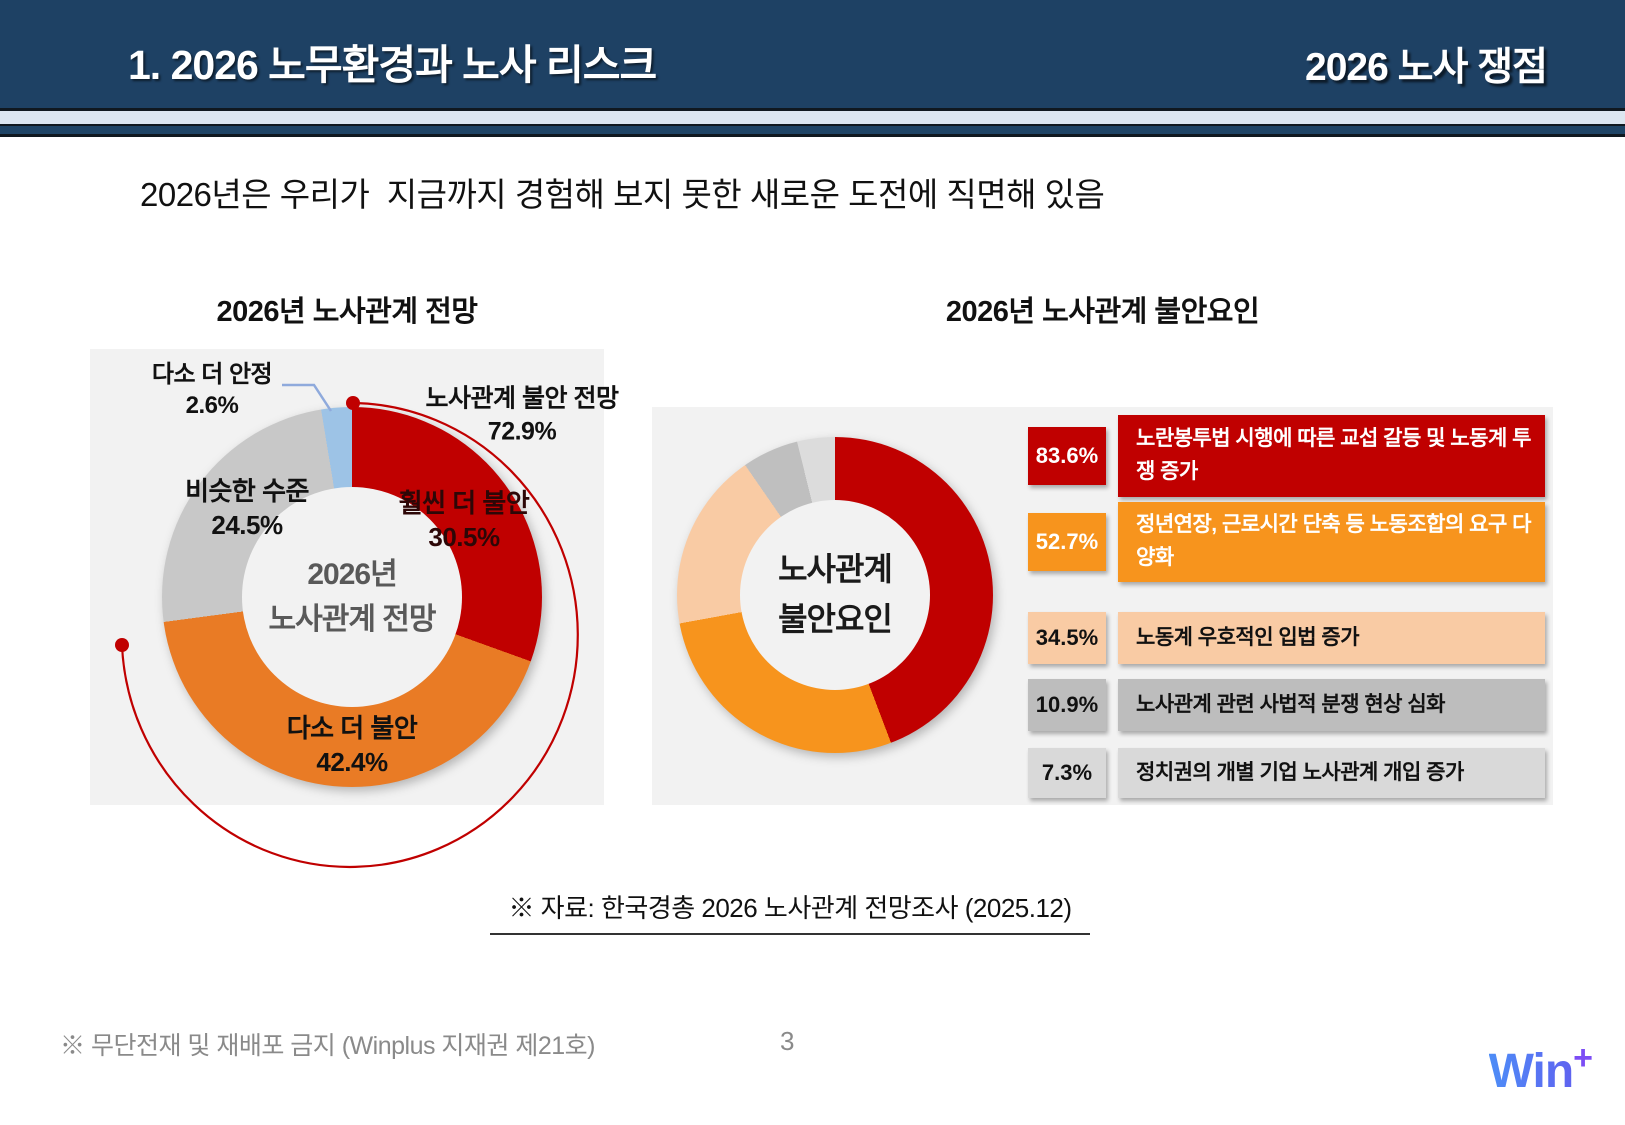 The height and width of the screenshot is (1125, 1625). Describe the element at coordinates (1583, 1058) in the screenshot. I see `winplus-logo-plus-icon: +` at that location.